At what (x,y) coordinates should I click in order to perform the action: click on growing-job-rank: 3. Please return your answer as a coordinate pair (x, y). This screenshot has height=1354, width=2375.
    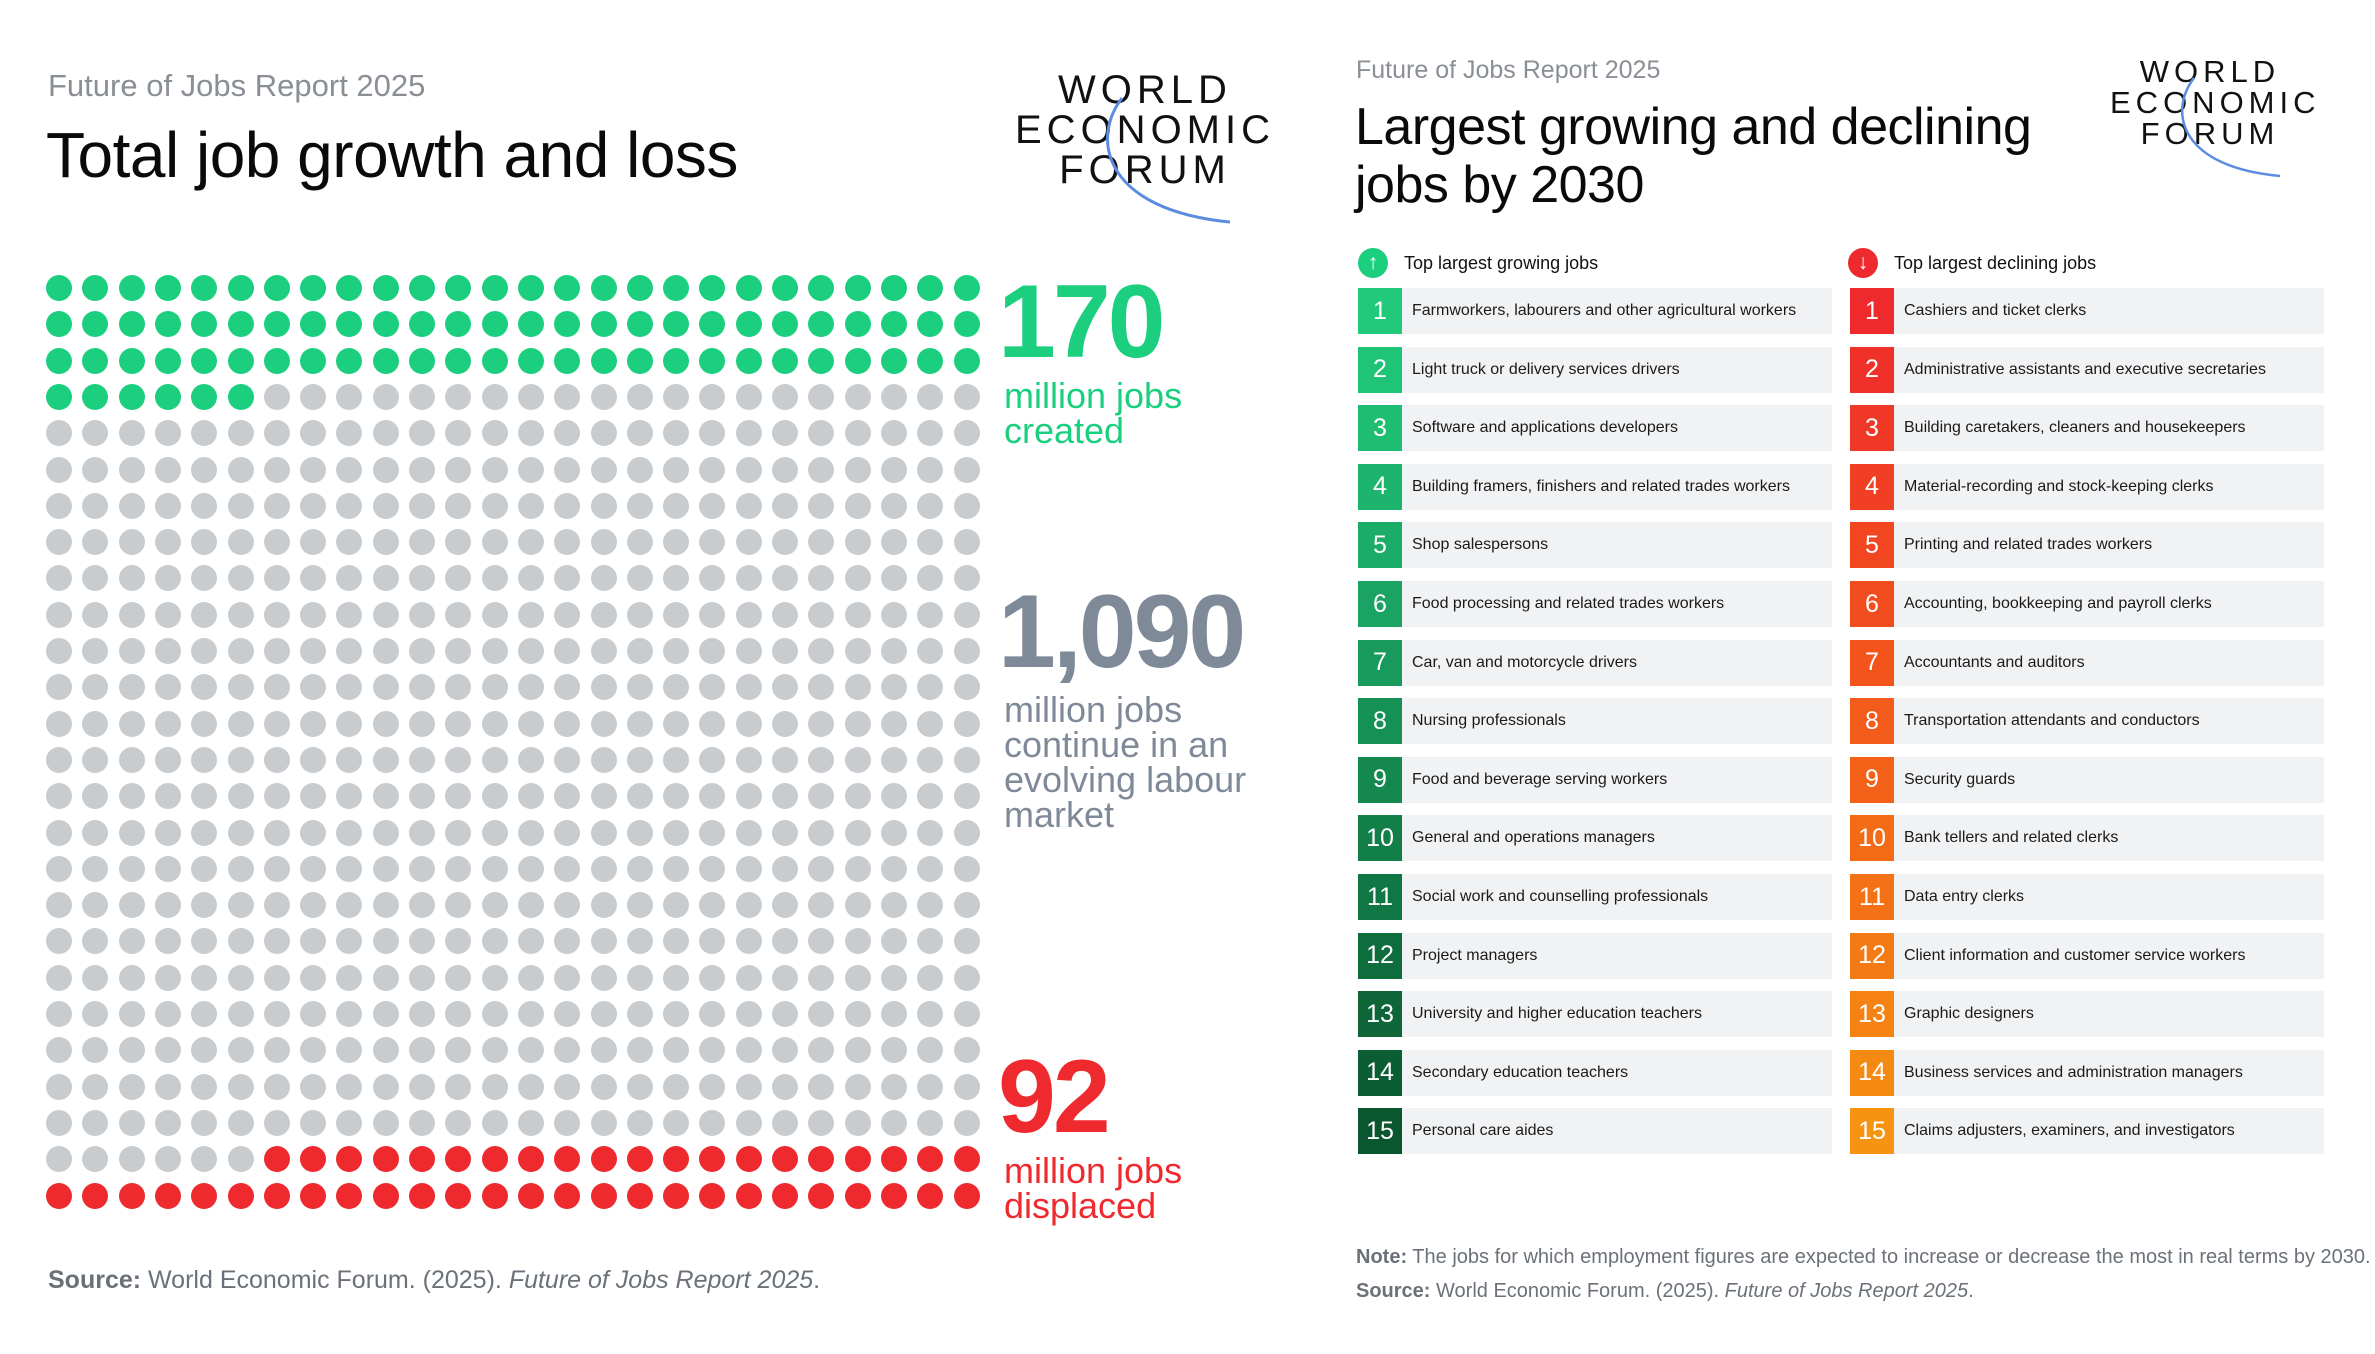
    Looking at the image, I should click on (1380, 428).